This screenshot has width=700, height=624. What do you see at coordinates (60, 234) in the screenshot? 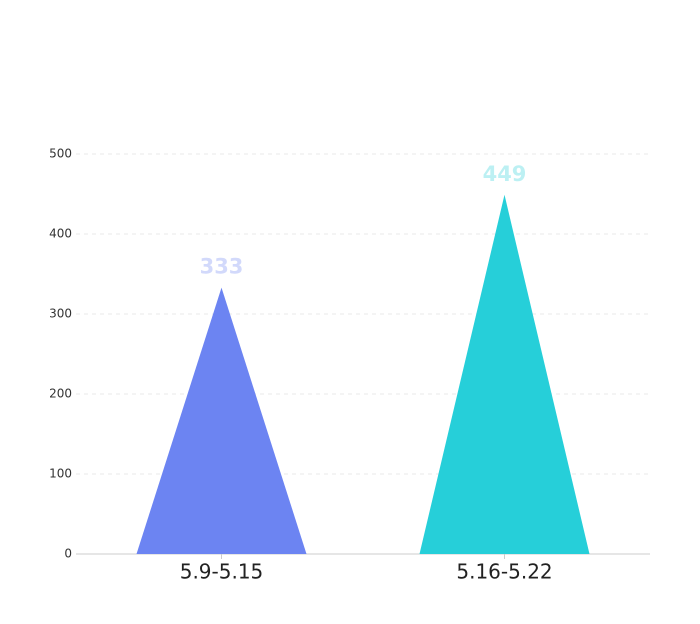
I see `y-tick-label: 400` at bounding box center [60, 234].